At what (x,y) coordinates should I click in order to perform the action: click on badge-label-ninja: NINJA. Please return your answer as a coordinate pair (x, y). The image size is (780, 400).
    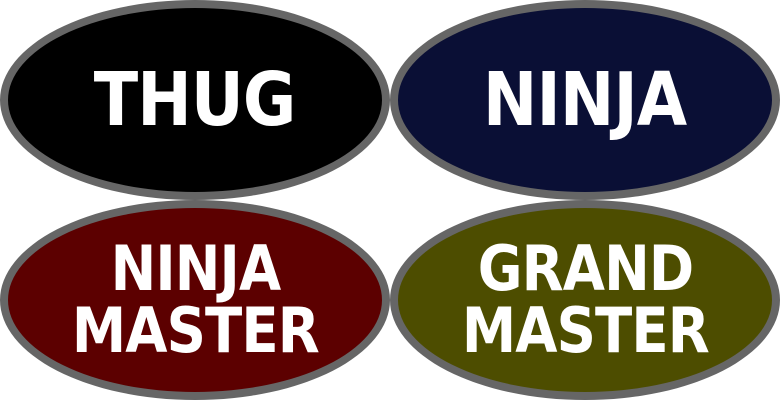
    Looking at the image, I should click on (585, 100).